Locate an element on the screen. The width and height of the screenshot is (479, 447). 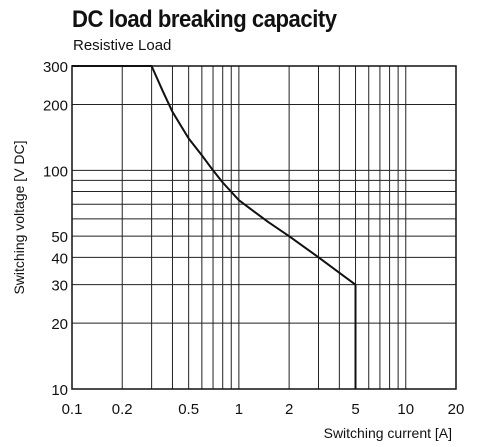
x-tick-labels: 0.1 0.2 0.5 1 2 5 10 20 is located at coordinates (263, 409).